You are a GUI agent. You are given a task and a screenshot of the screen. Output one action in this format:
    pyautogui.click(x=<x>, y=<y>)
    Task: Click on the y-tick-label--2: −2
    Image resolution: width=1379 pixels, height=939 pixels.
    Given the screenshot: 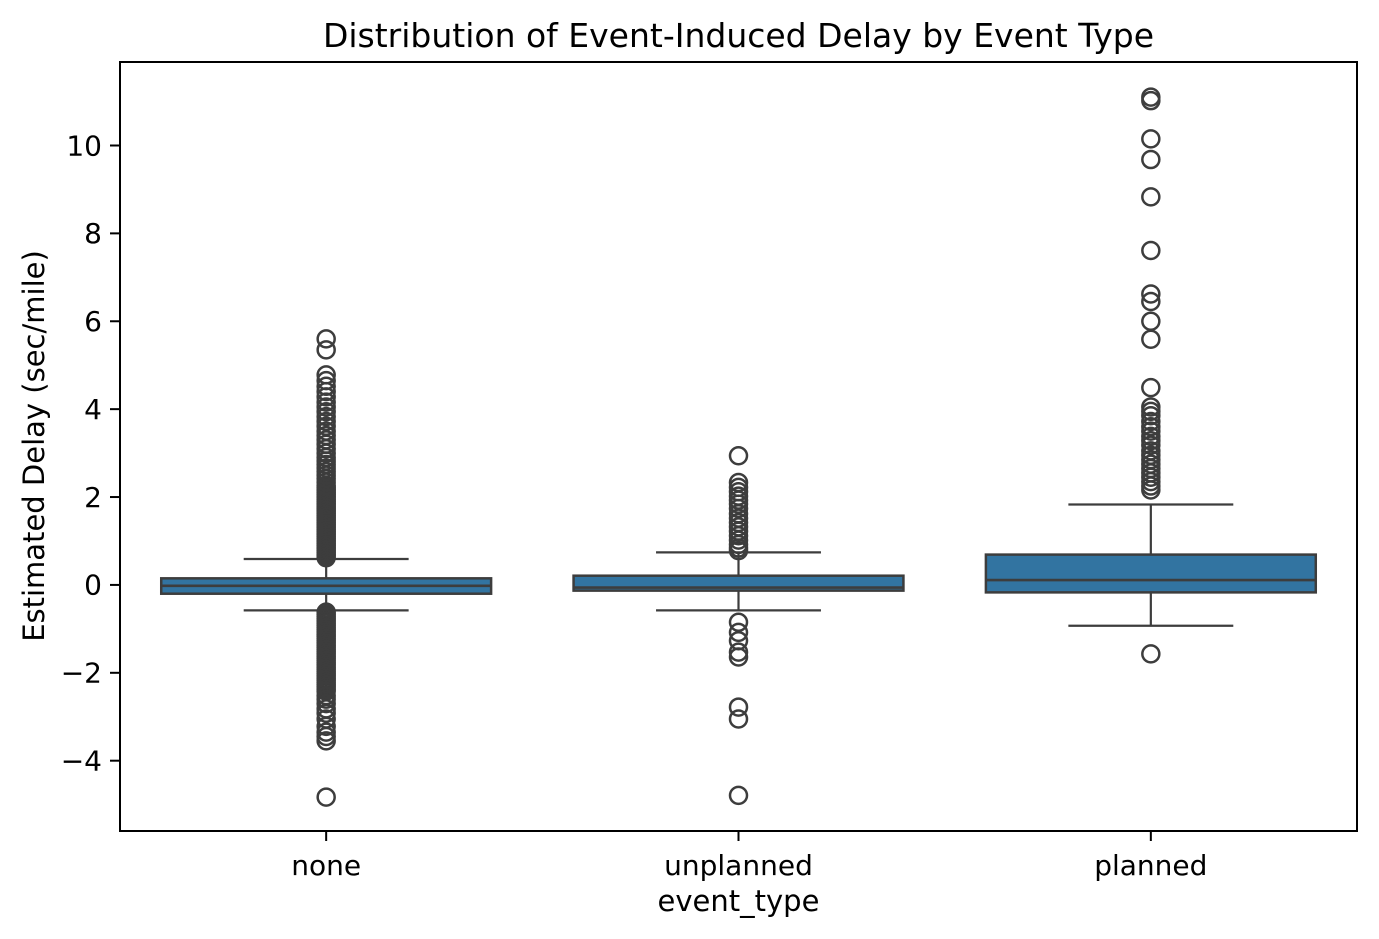 What is the action you would take?
    pyautogui.click(x=81, y=673)
    